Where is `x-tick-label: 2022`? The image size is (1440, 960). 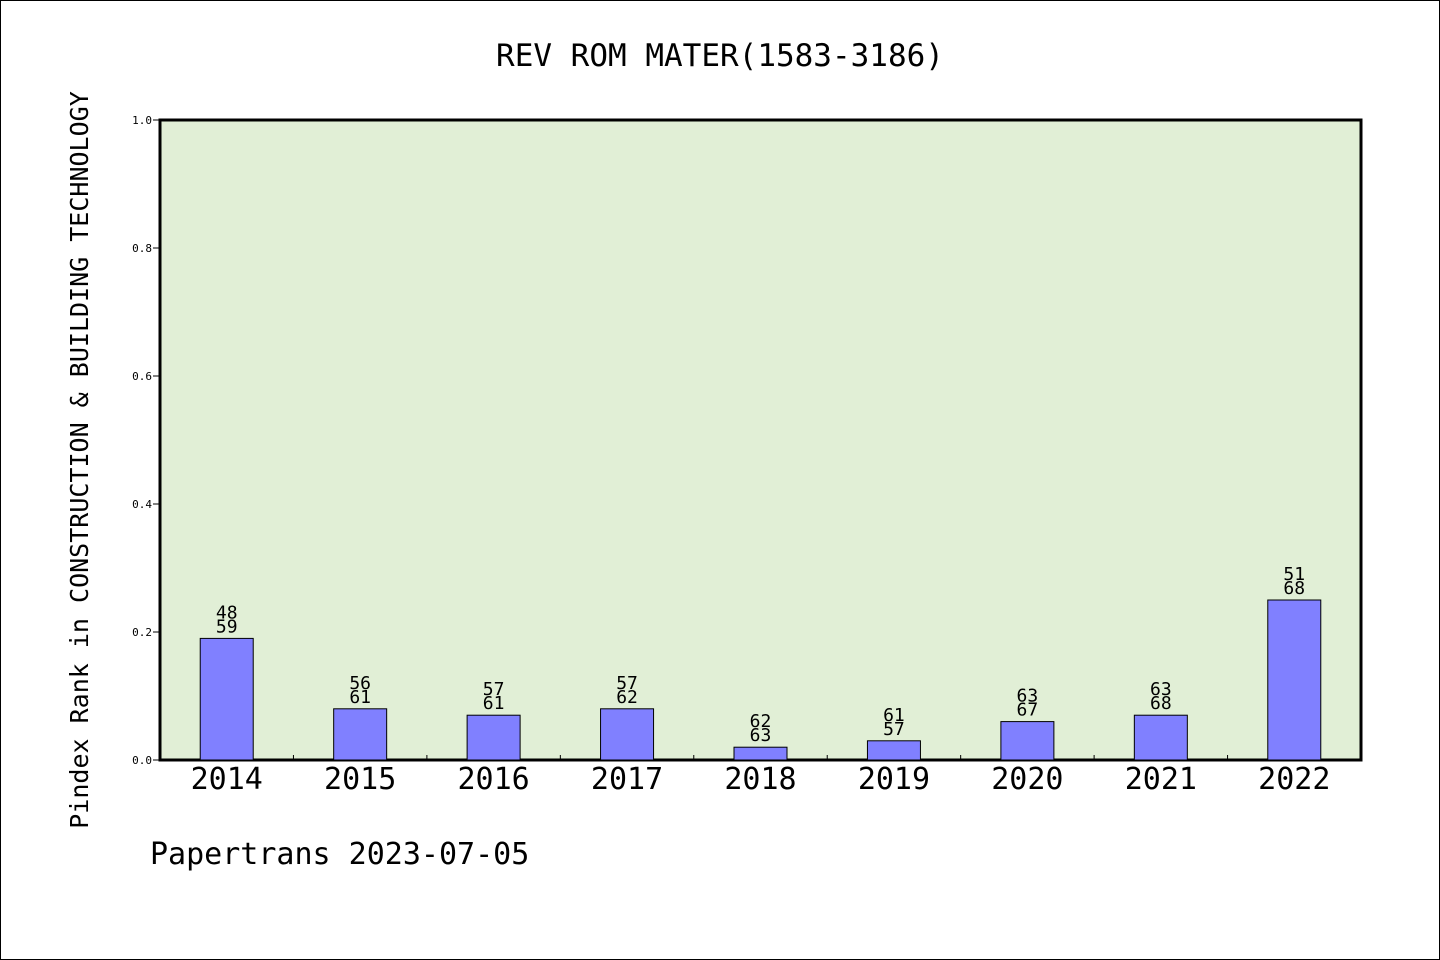
x-tick-label: 2022 is located at coordinates (1294, 779).